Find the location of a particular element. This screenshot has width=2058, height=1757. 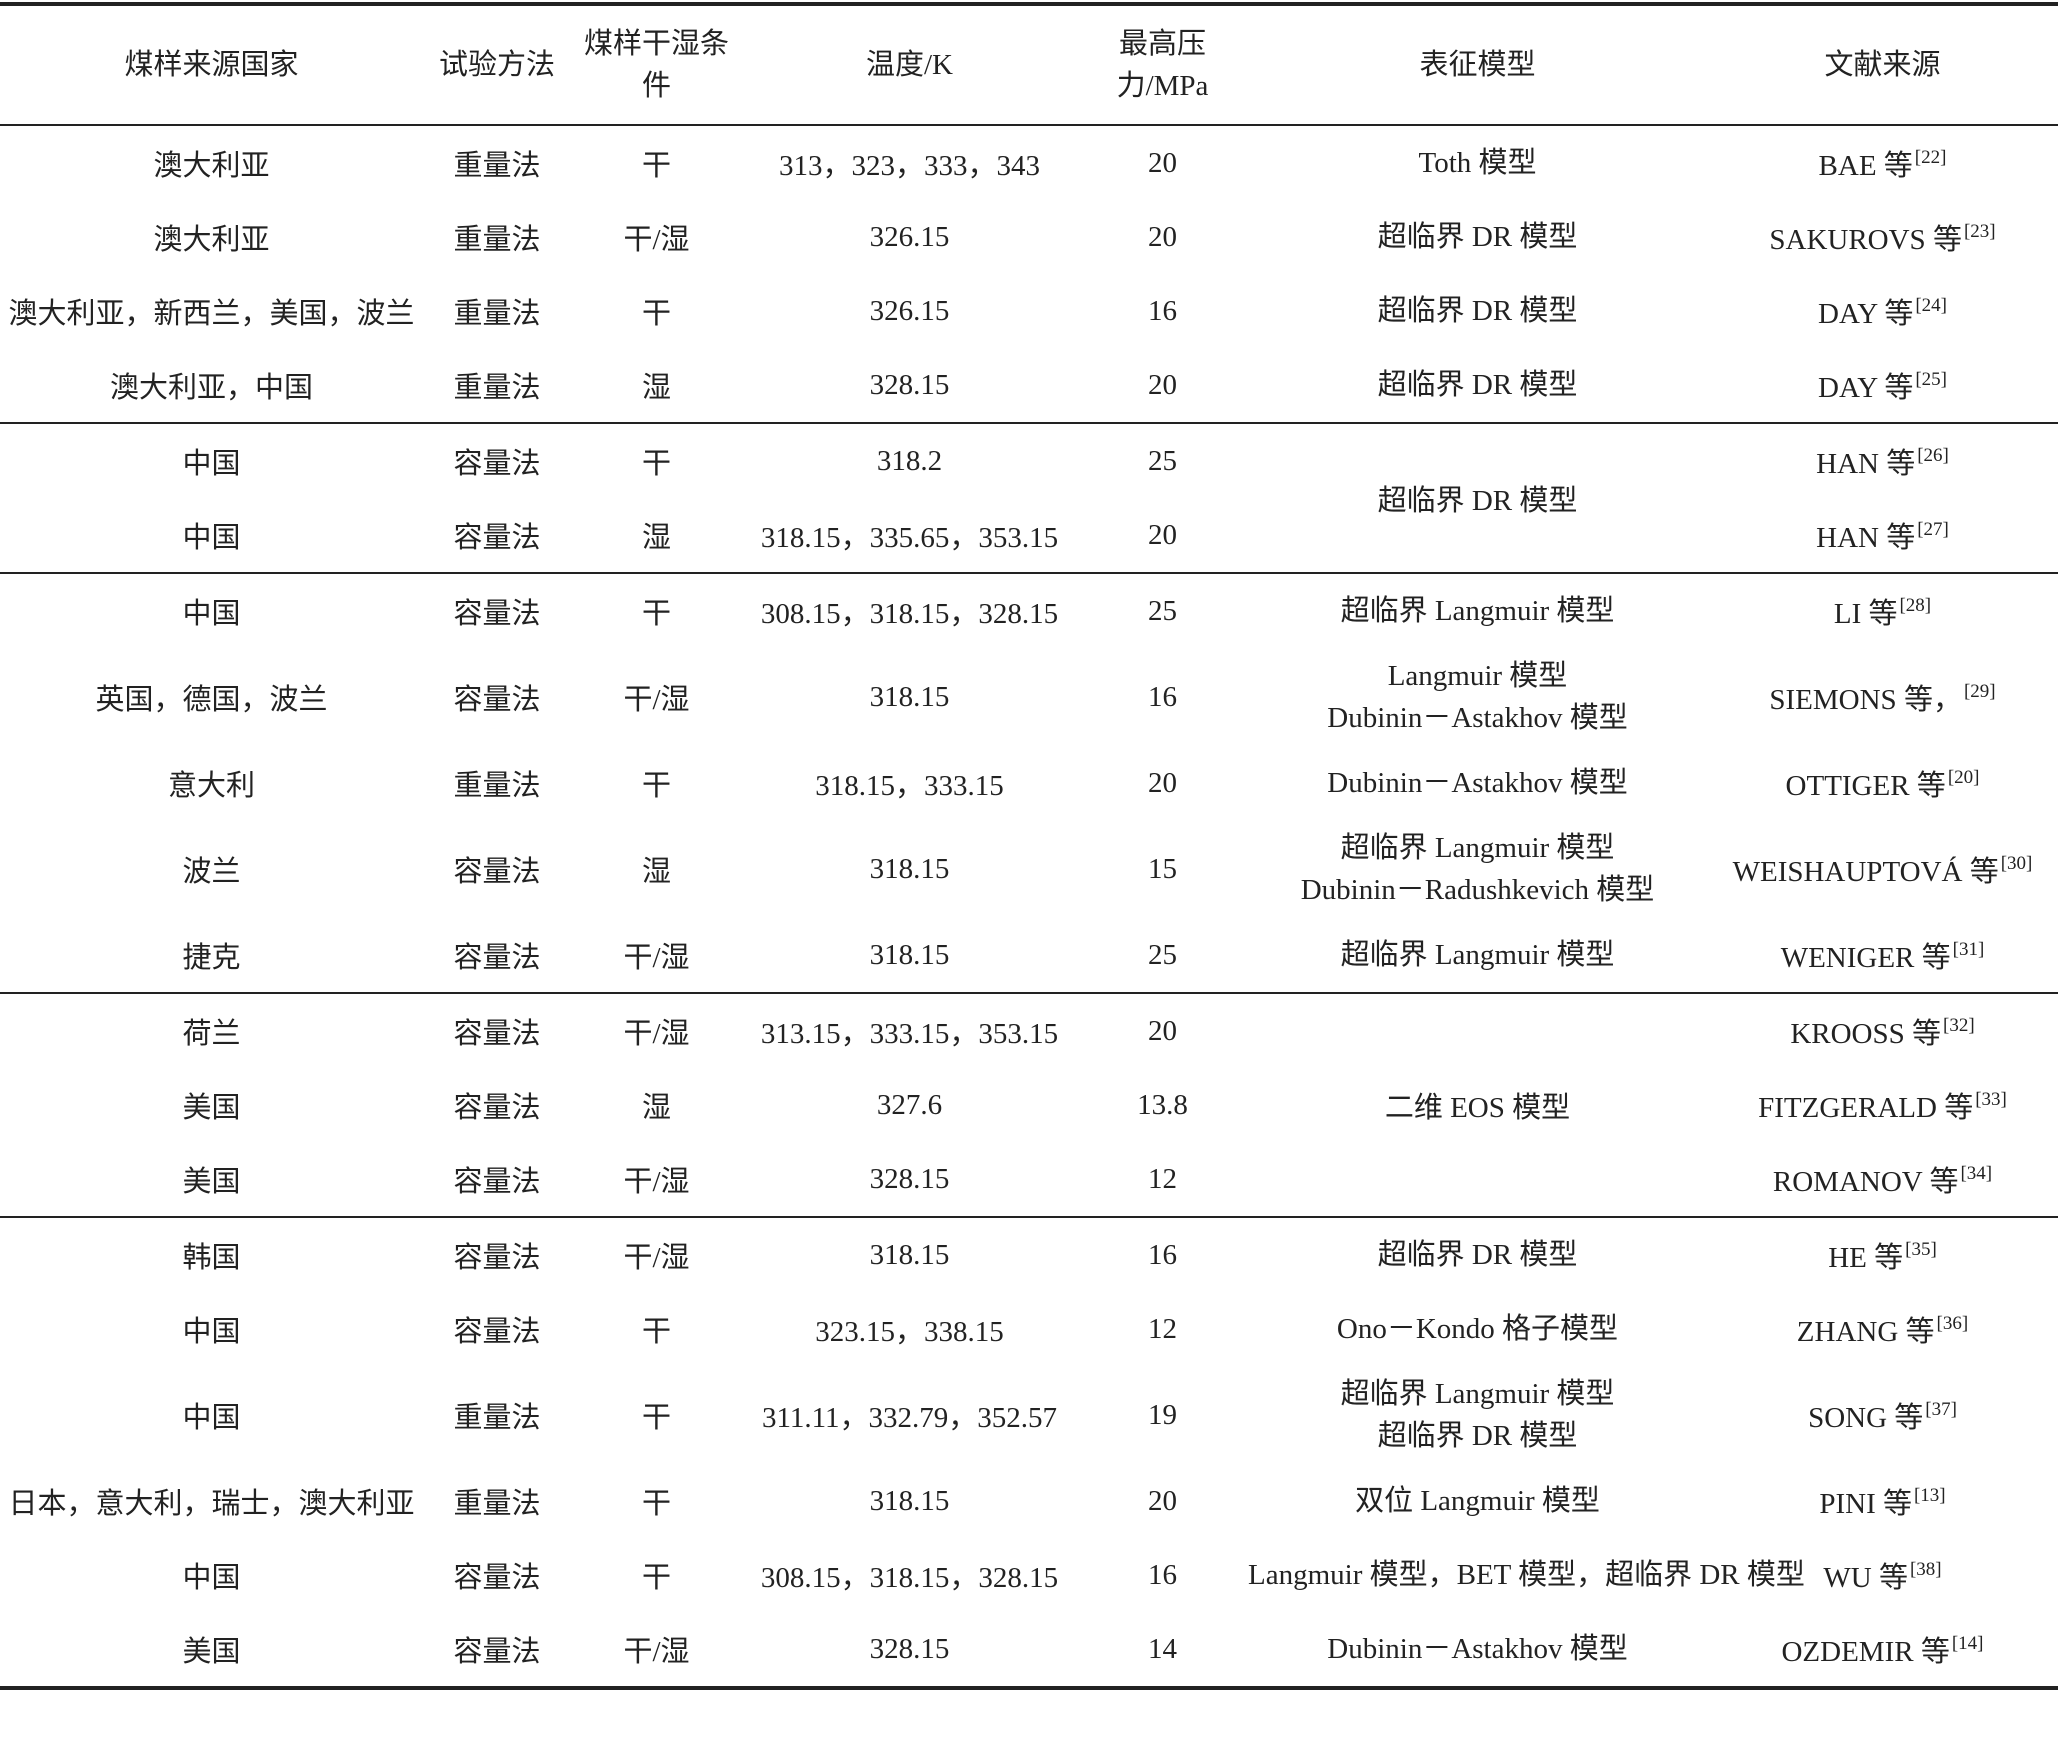

temperature-cell: 318.15，333.15 is located at coordinates (909, 783).